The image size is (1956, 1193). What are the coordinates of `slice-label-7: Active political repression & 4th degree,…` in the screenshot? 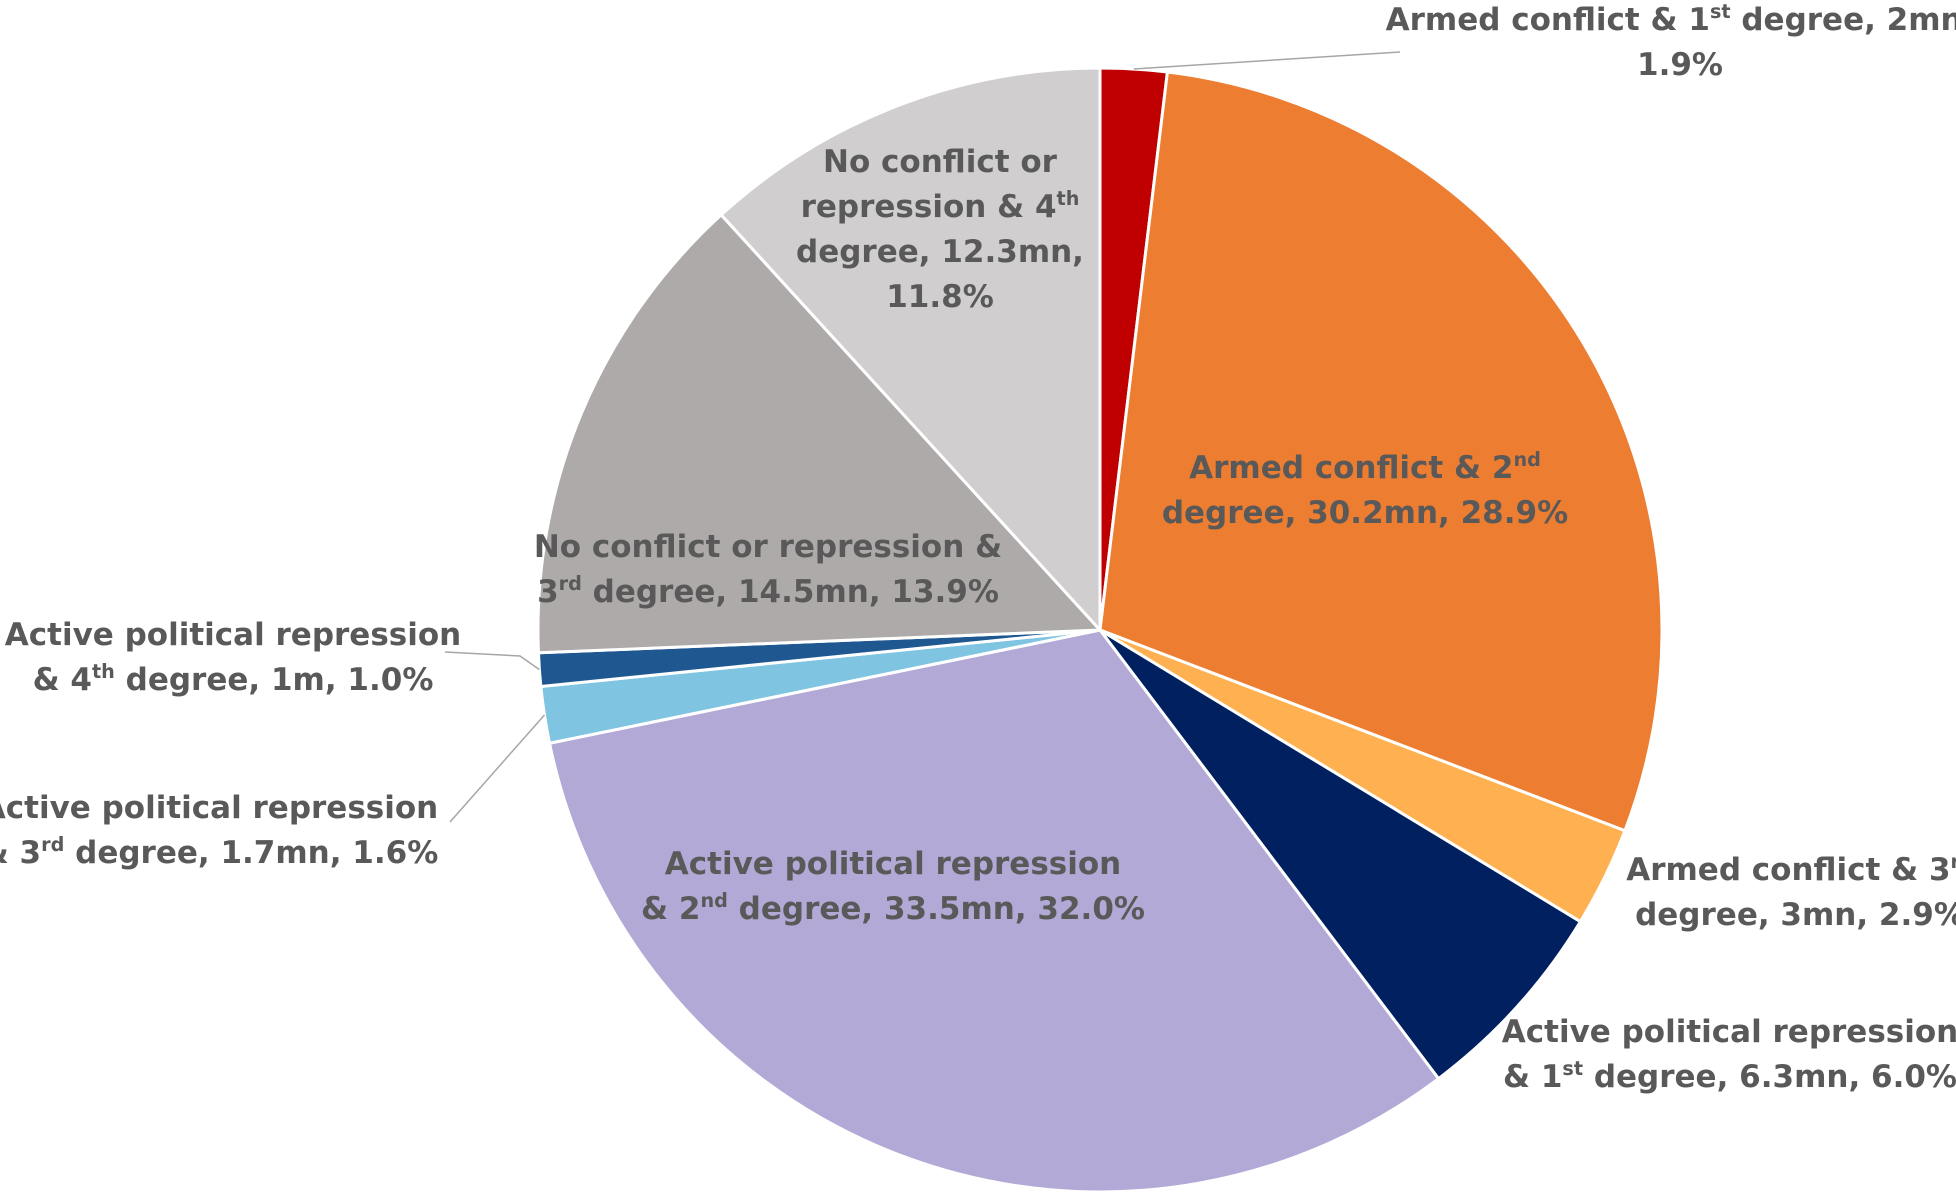 It's located at (233, 657).